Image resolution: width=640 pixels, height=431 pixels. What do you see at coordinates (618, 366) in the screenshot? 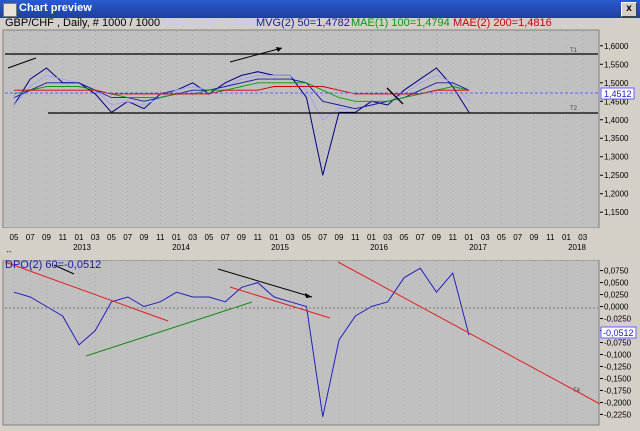
I see `y-tick-label: -0,1250` at bounding box center [618, 366].